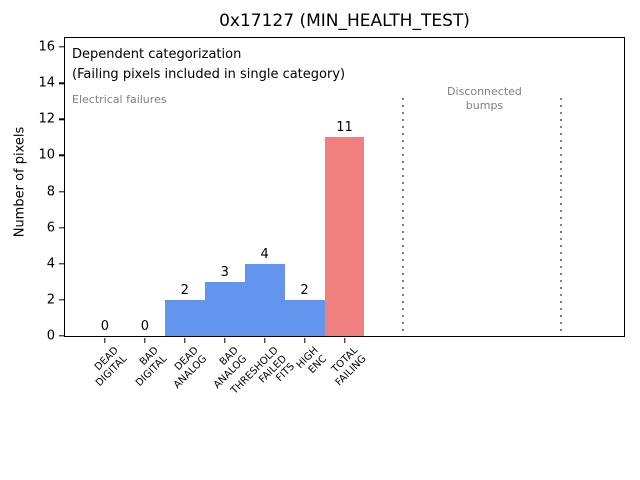  What do you see at coordinates (46, 47) in the screenshot?
I see `y-tick-label: 16` at bounding box center [46, 47].